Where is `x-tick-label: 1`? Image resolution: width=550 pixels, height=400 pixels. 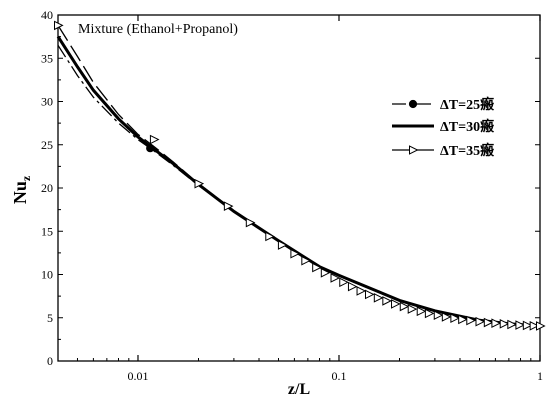
x-tick-label: 1 is located at coordinates (540, 376).